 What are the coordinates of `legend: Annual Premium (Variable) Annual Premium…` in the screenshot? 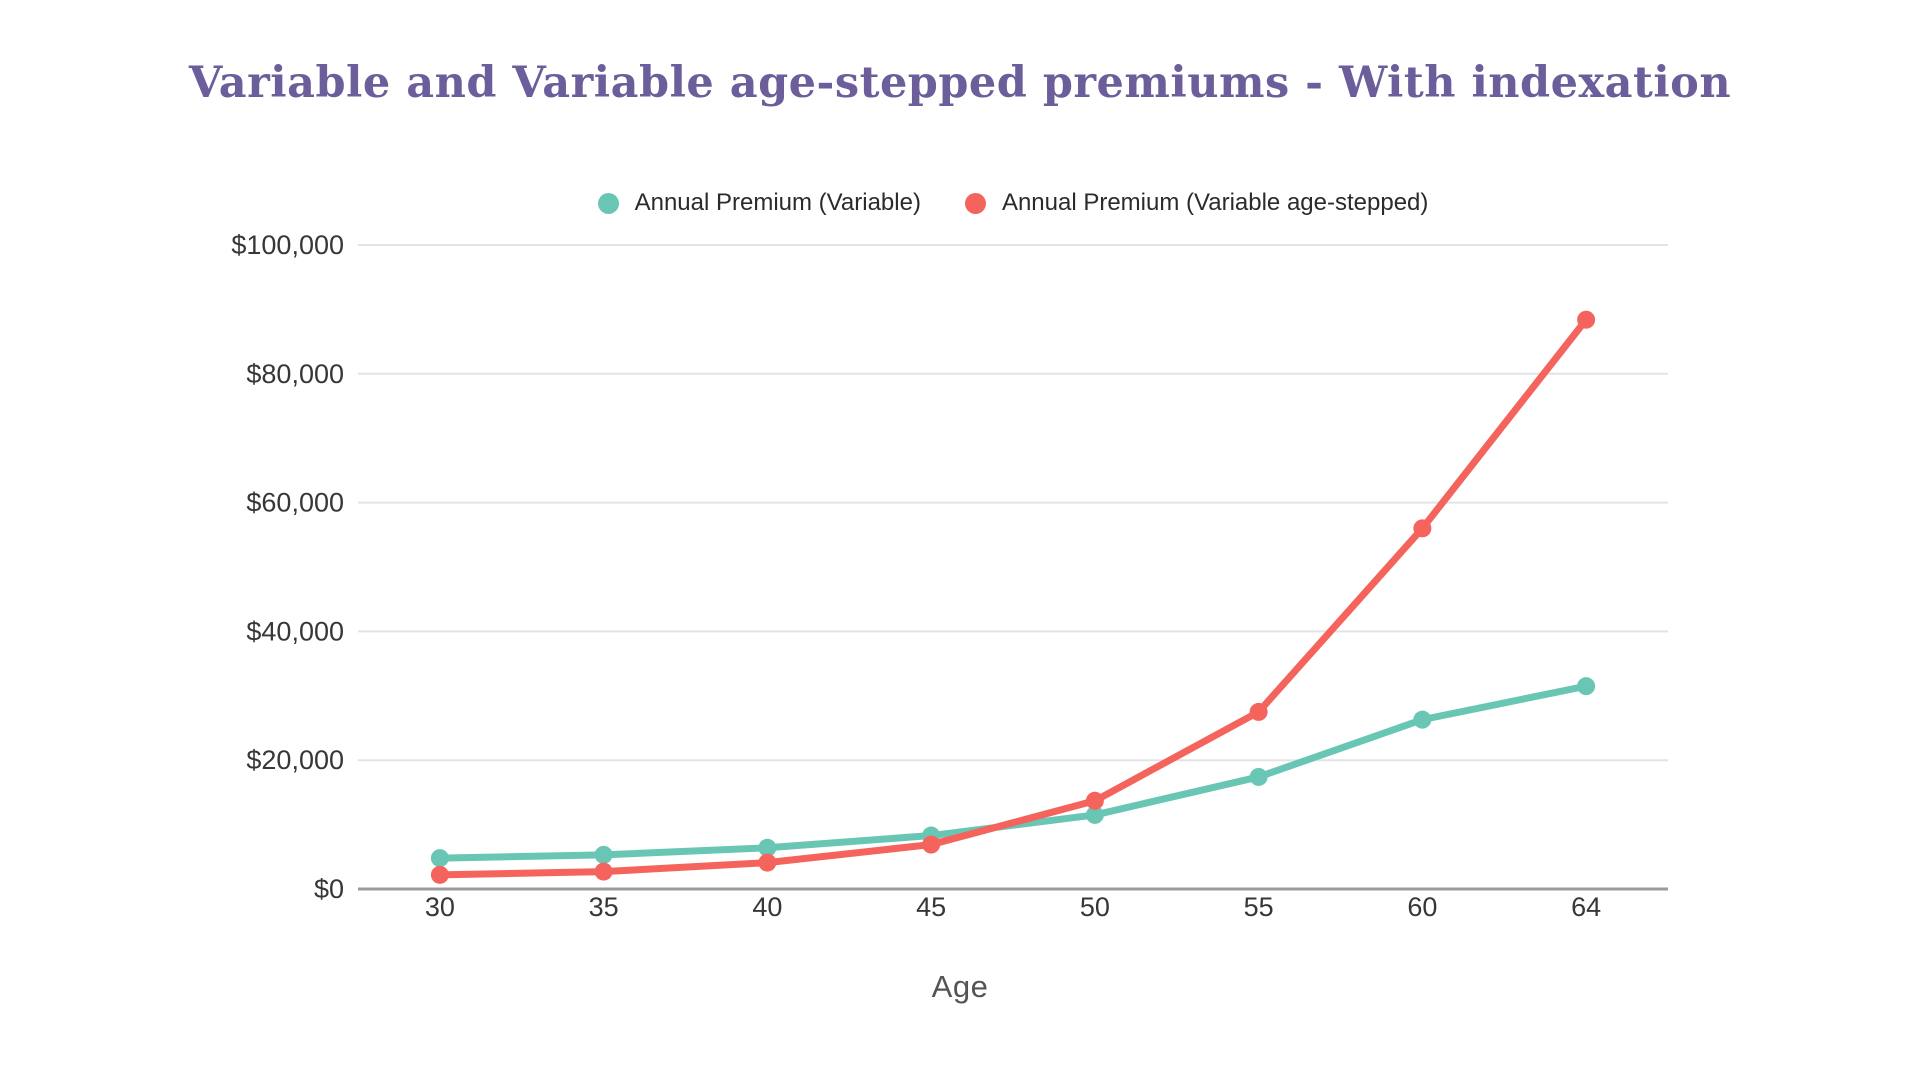 It's located at (1013, 203).